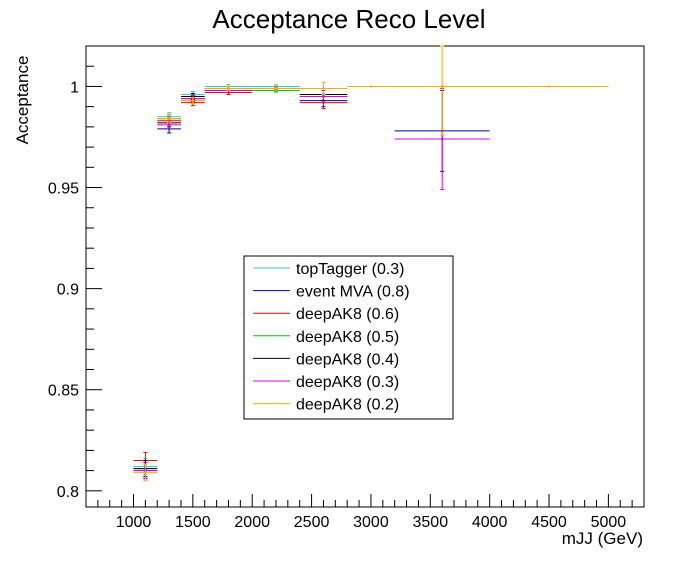 This screenshot has width=698, height=573. Describe the element at coordinates (609, 522) in the screenshot. I see `x-tick-label: 5000` at that location.